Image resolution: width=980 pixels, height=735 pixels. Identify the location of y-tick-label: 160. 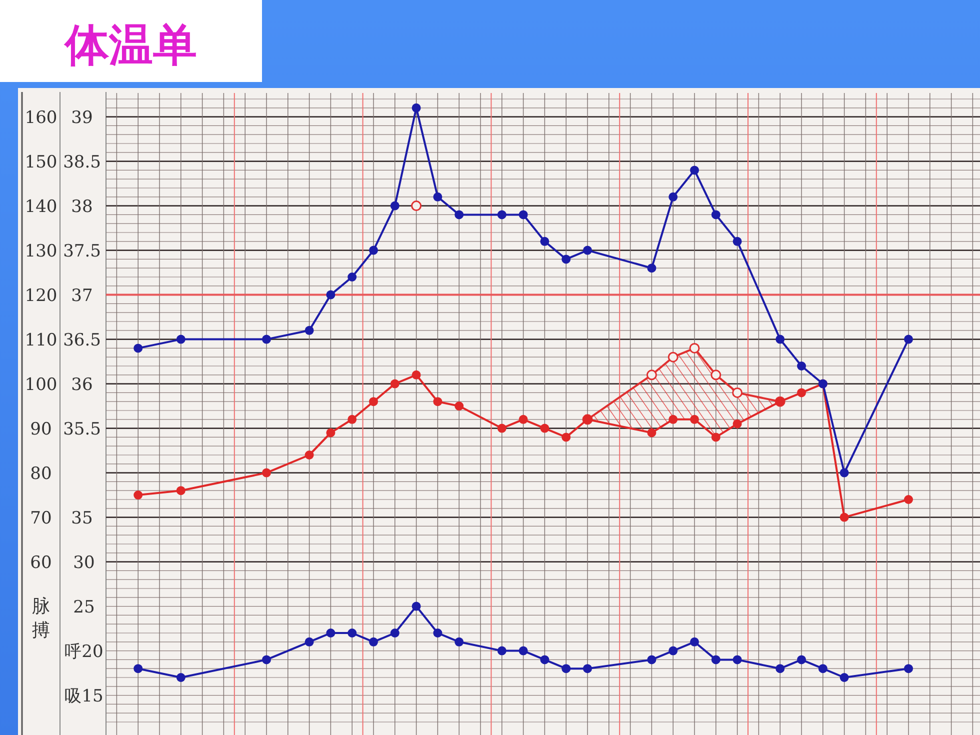
(41, 118).